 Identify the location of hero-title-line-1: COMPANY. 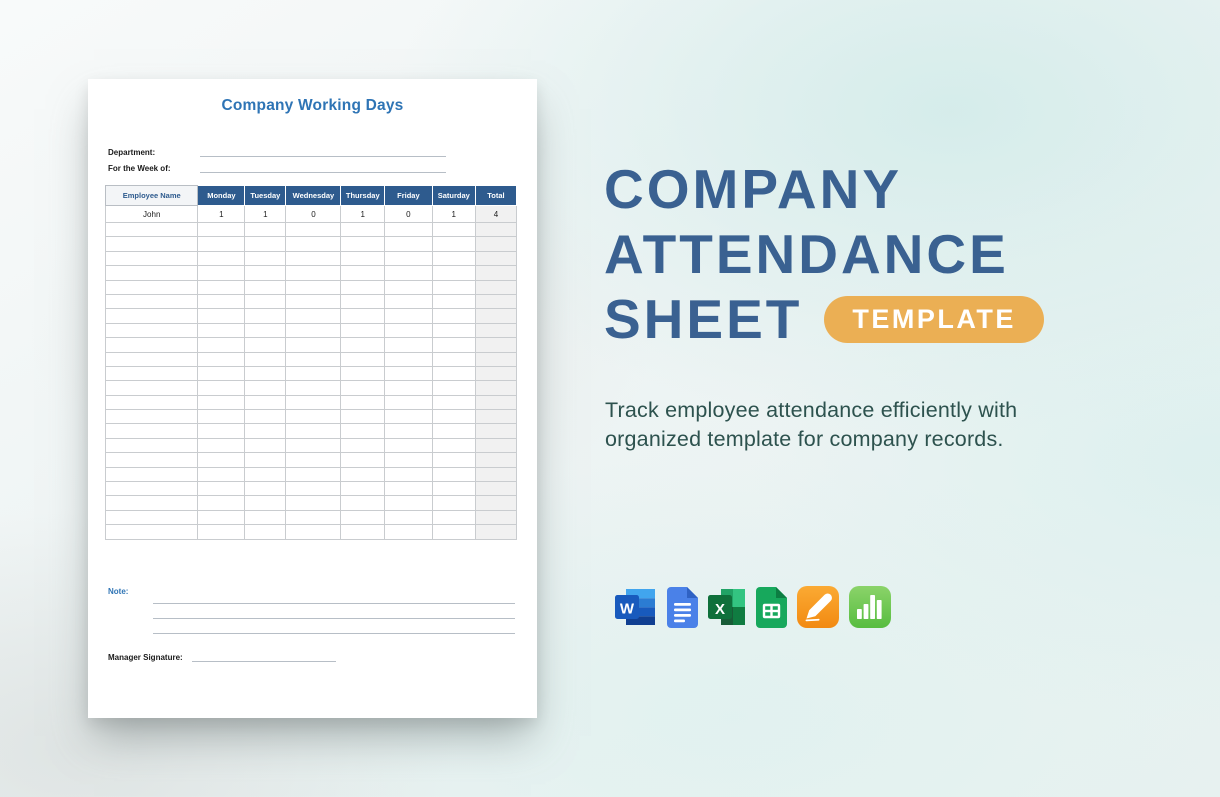
(753, 189).